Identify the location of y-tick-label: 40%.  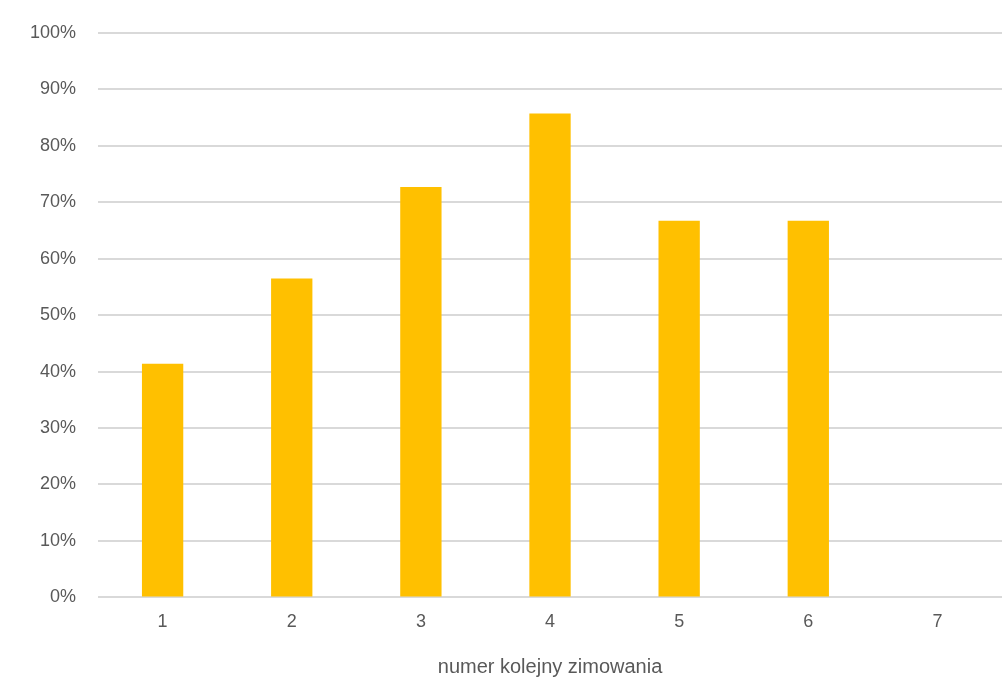
(58, 370).